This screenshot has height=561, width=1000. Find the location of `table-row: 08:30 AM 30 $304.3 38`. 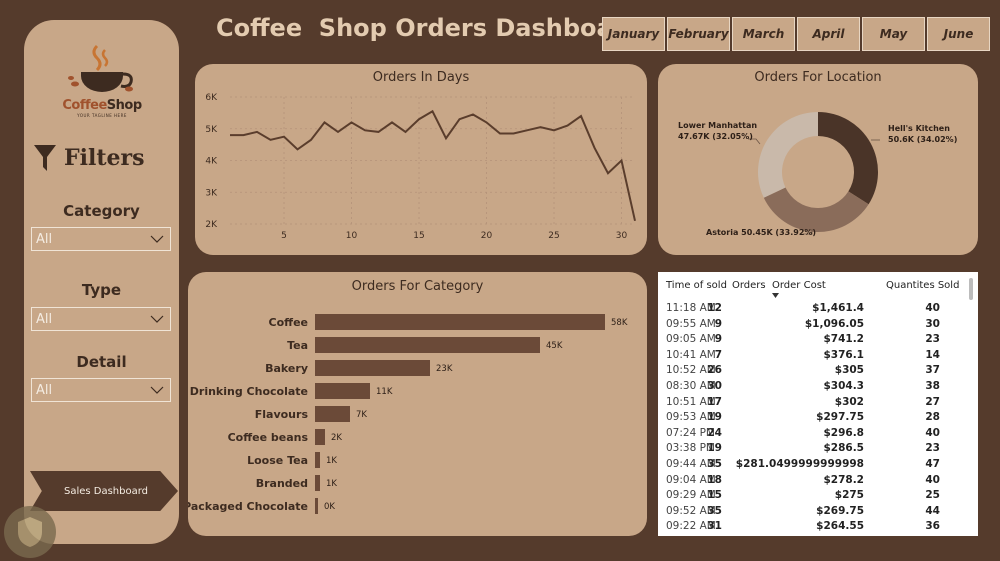

table-row: 08:30 AM 30 $304.3 38 is located at coordinates (810, 388).